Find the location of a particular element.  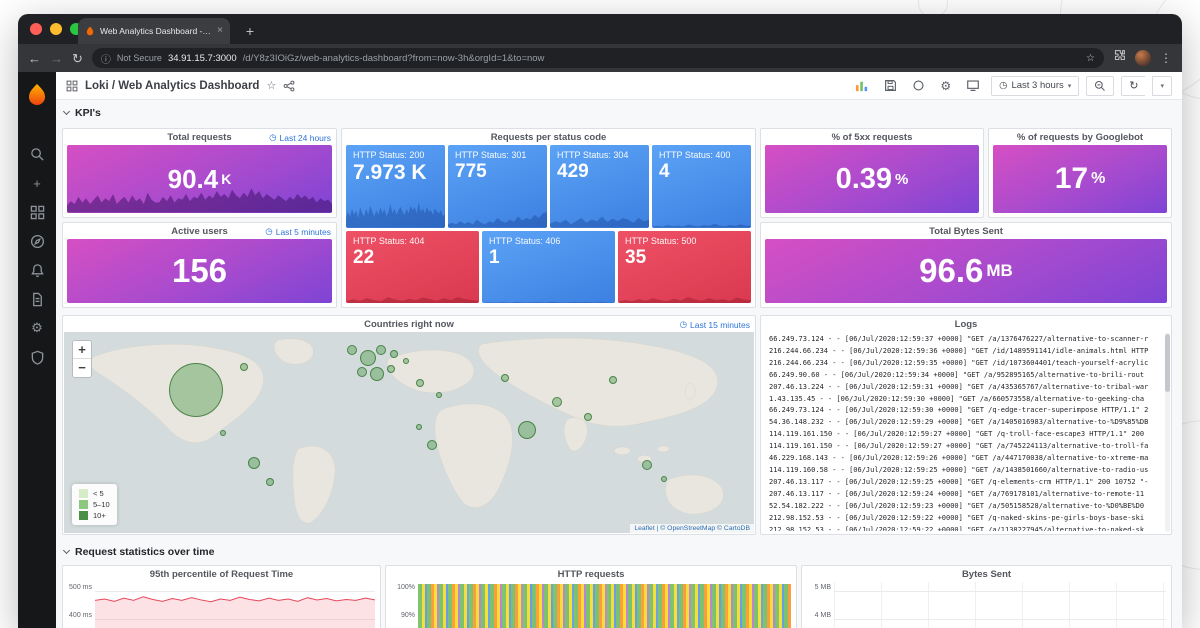

profile-avatar is located at coordinates (1143, 58).